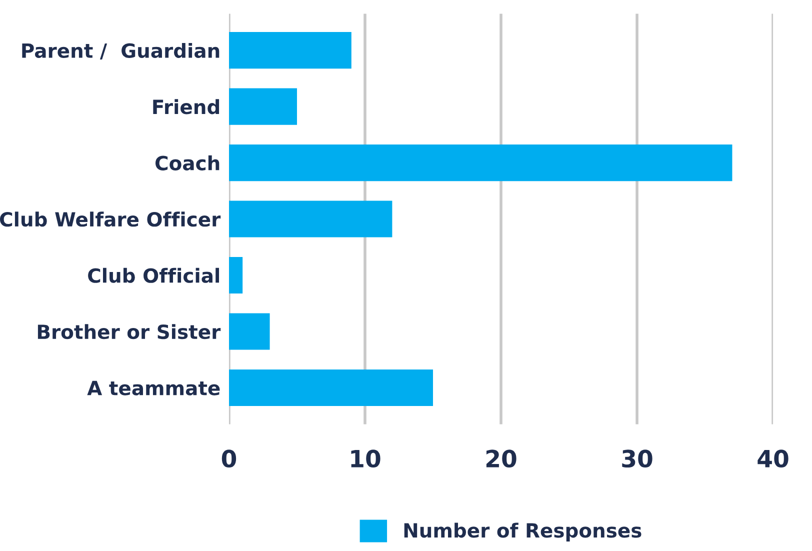  Describe the element at coordinates (365, 459) in the screenshot. I see `x-tick-label: 10` at that location.